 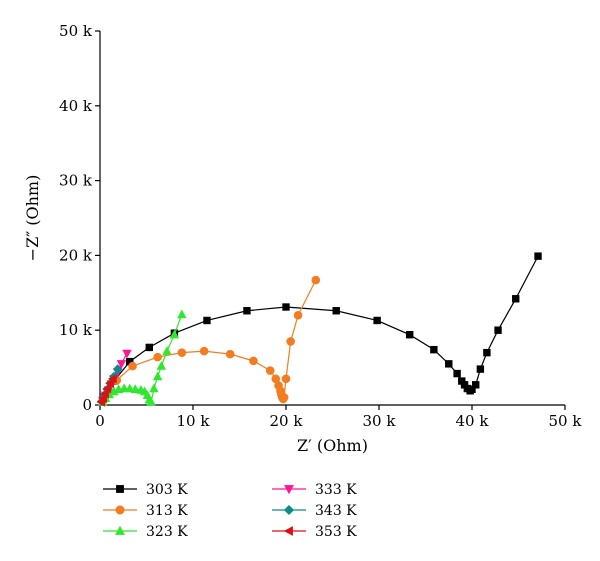 What do you see at coordinates (332, 445) in the screenshot?
I see `x-axis-title: Z′ (Ohm)` at bounding box center [332, 445].